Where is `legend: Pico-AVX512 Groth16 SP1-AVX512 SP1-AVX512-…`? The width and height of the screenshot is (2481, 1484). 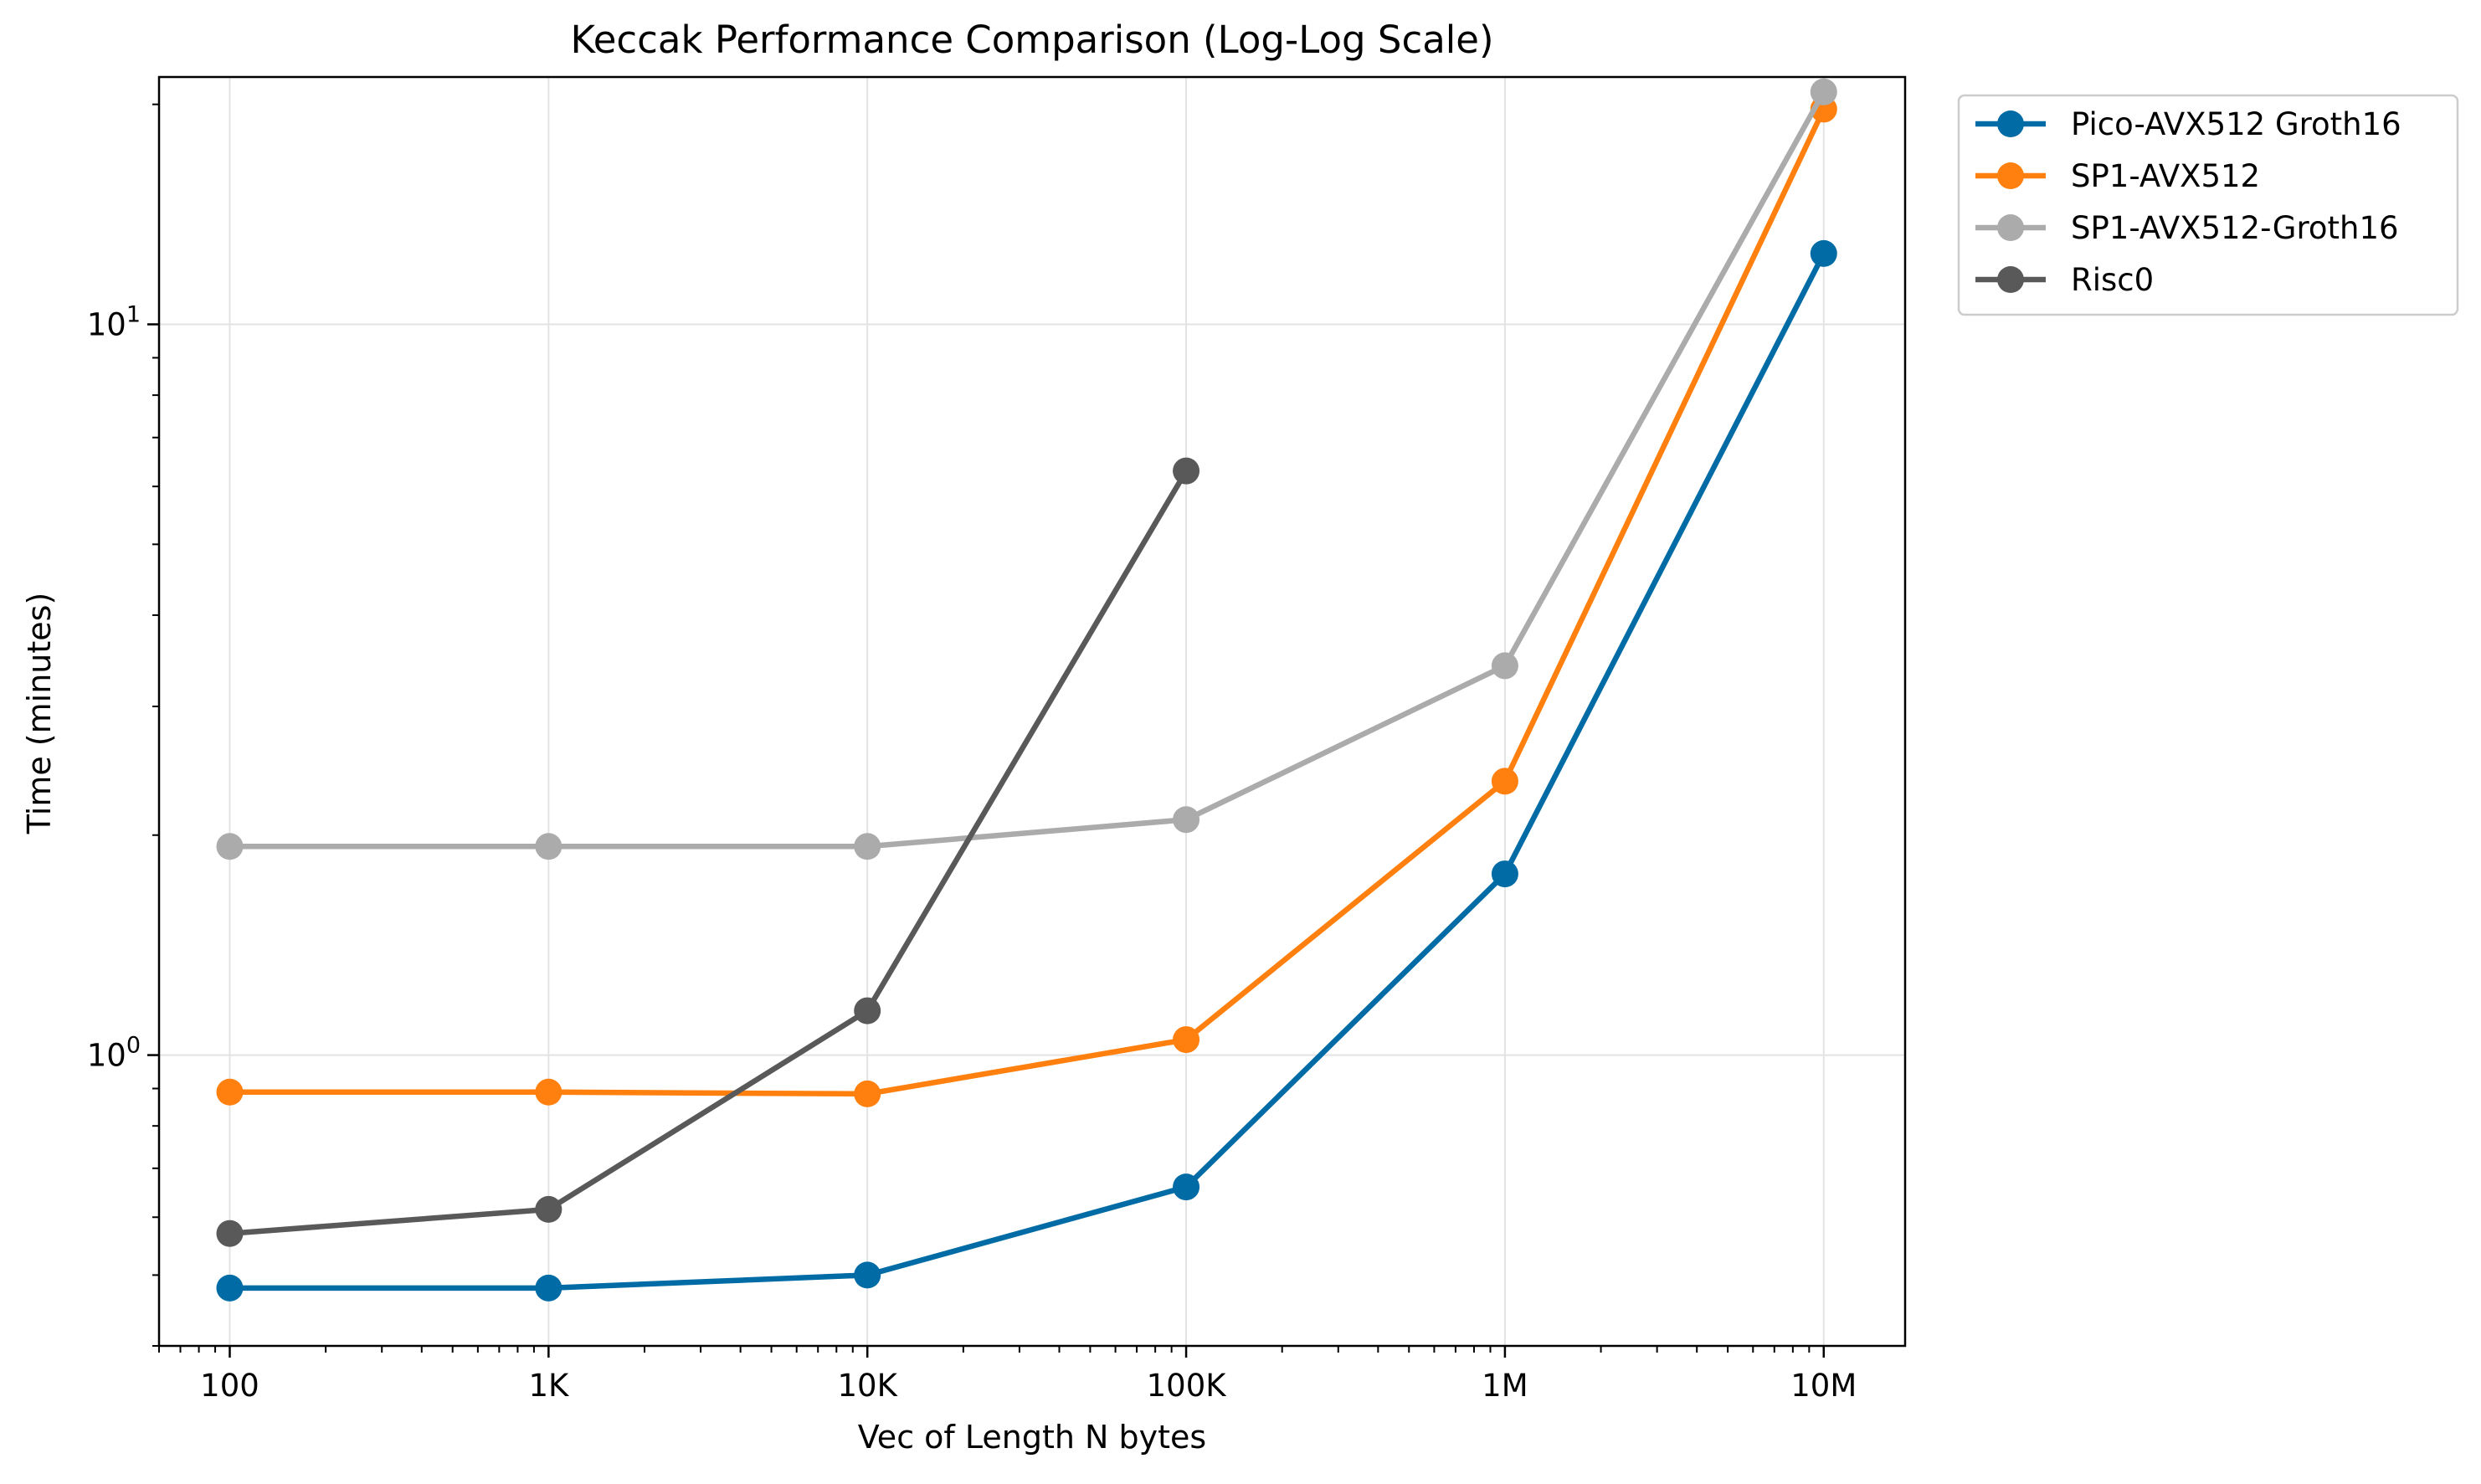
legend: Pico-AVX512 Groth16 SP1-AVX512 SP1-AVX512-… is located at coordinates (2208, 205).